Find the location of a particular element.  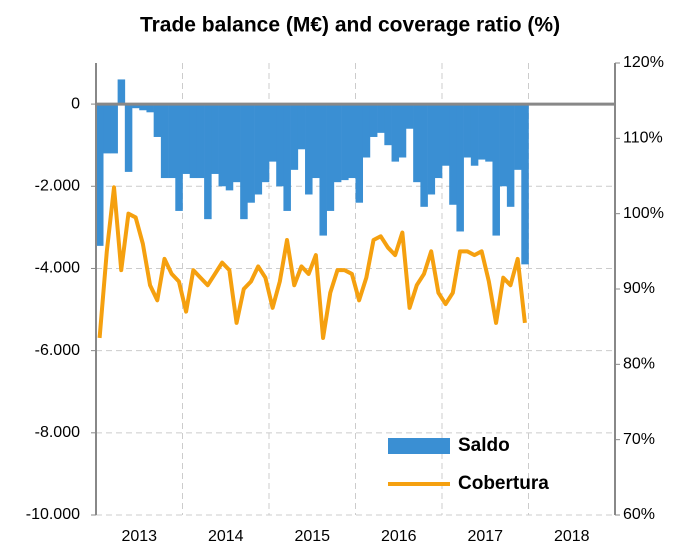

y2-tick-label: 120% is located at coordinates (643, 62).